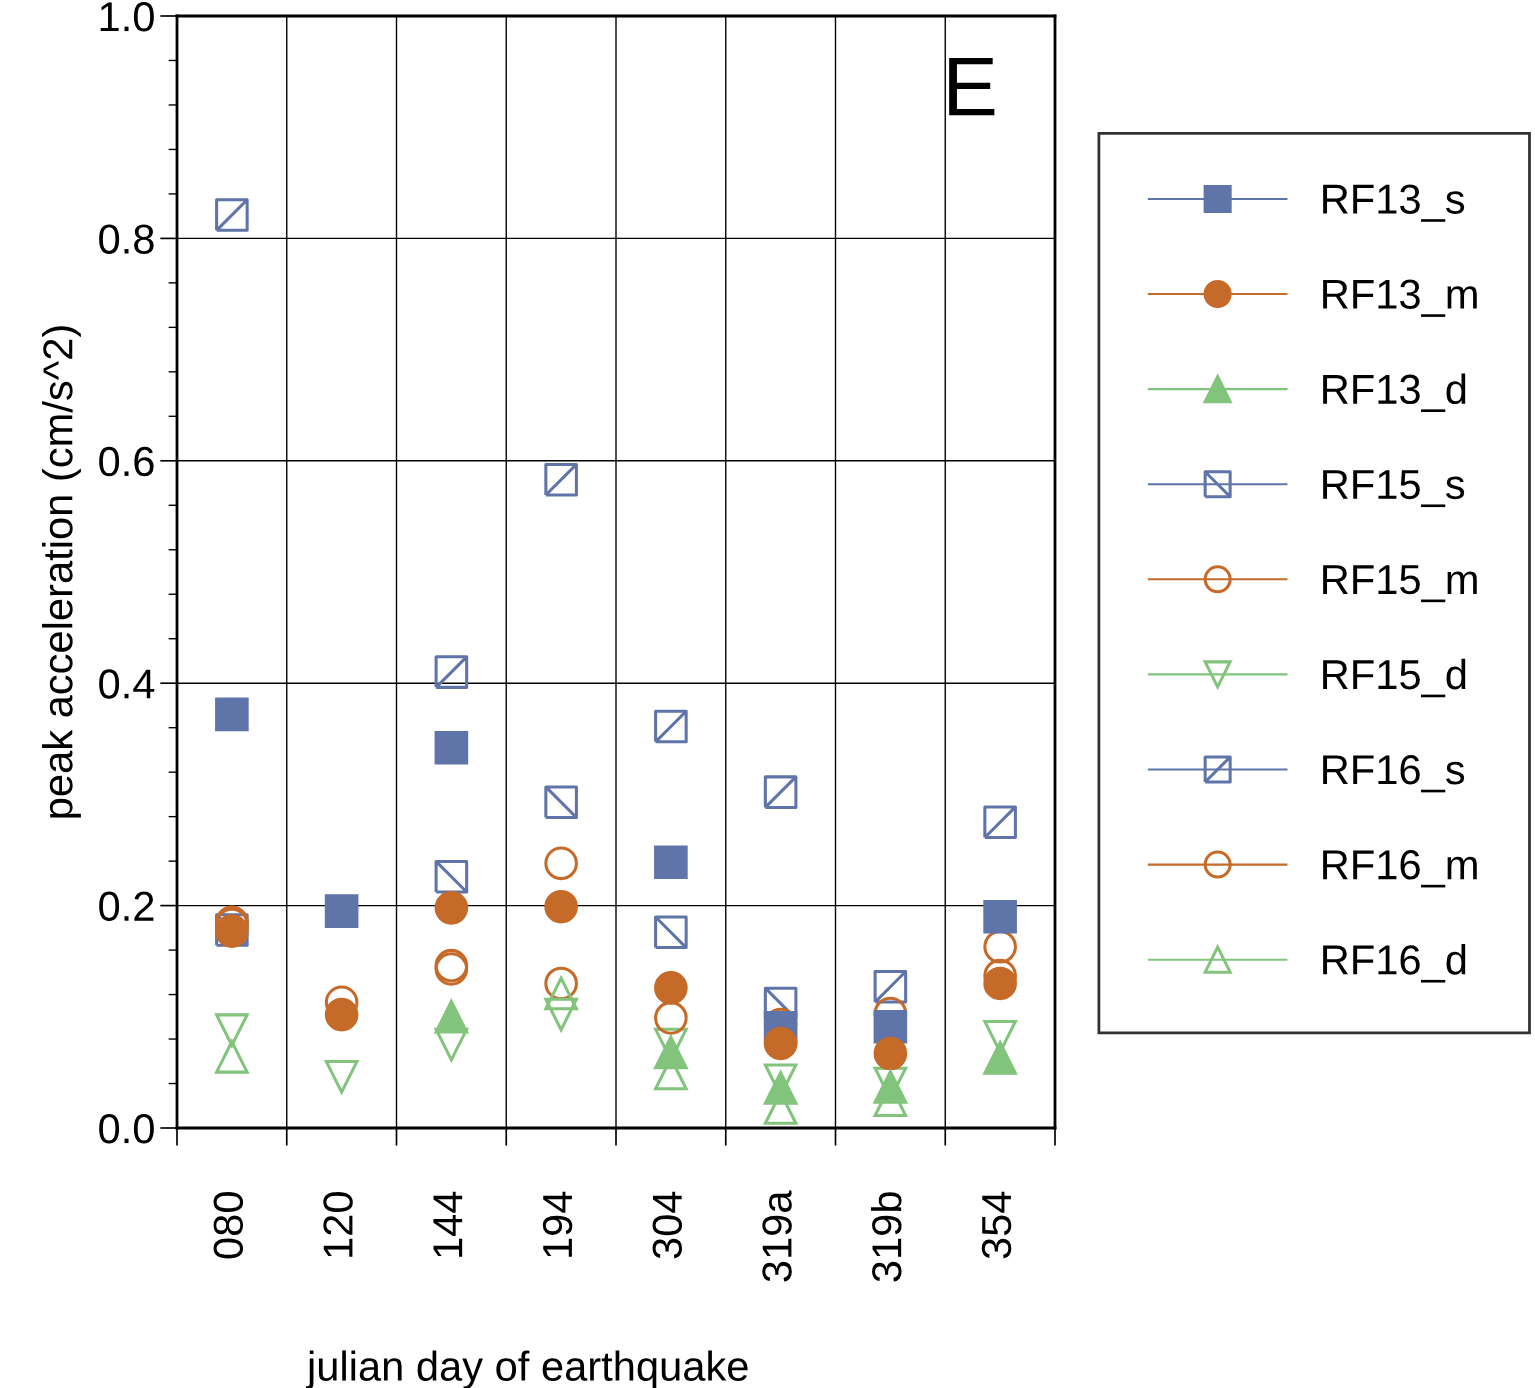  I want to click on y-tick-label: 0.2, so click(126, 906).